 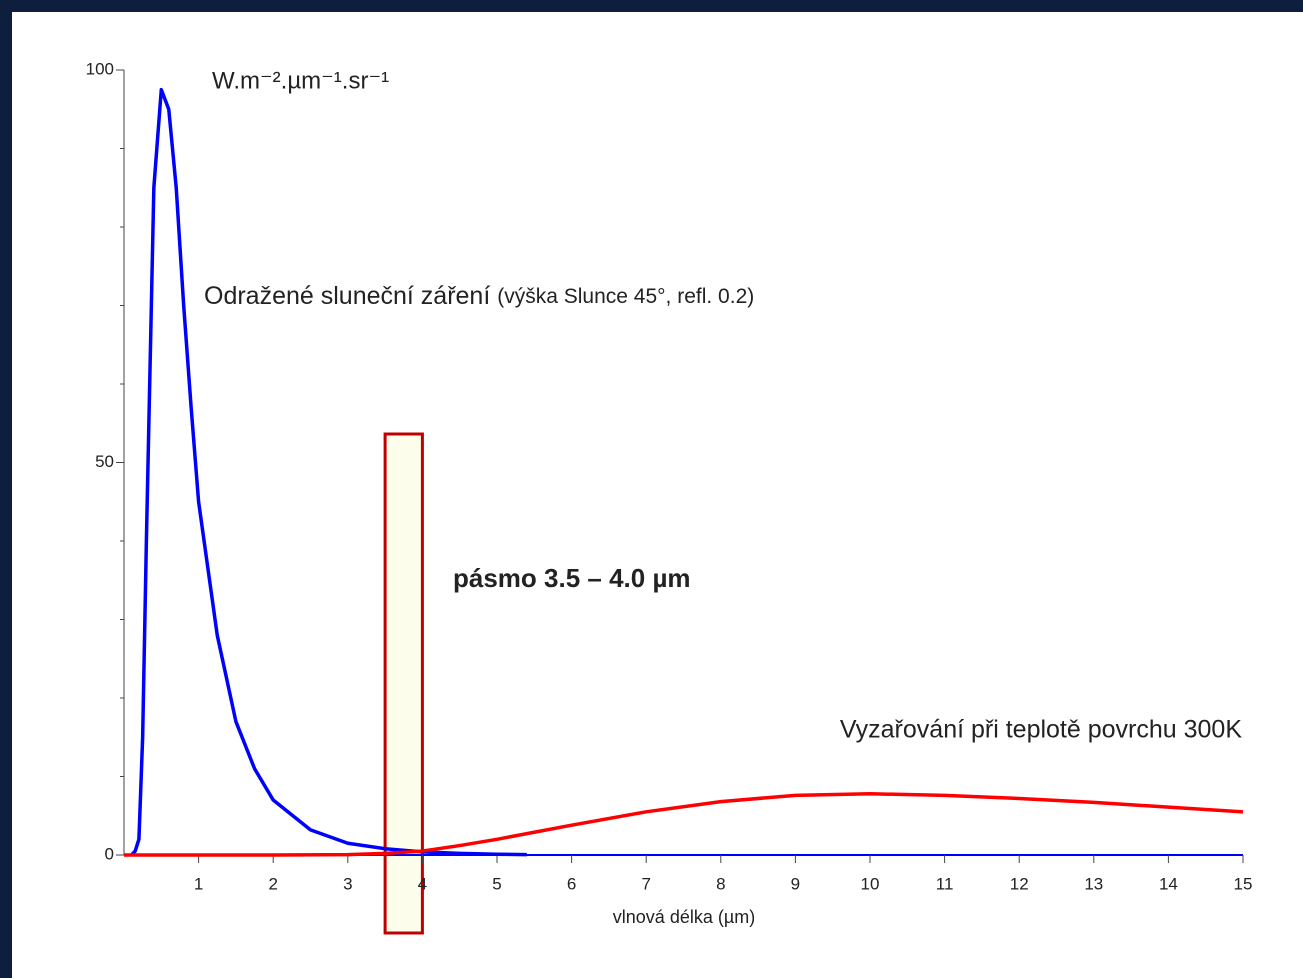 What do you see at coordinates (347, 883) in the screenshot?
I see `x-tick-label: 3` at bounding box center [347, 883].